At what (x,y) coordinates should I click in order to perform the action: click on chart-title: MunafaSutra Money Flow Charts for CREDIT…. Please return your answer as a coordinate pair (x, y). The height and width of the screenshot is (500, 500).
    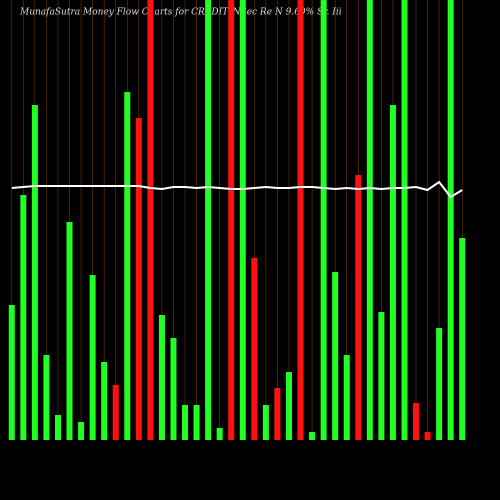
    Looking at the image, I should click on (180, 13).